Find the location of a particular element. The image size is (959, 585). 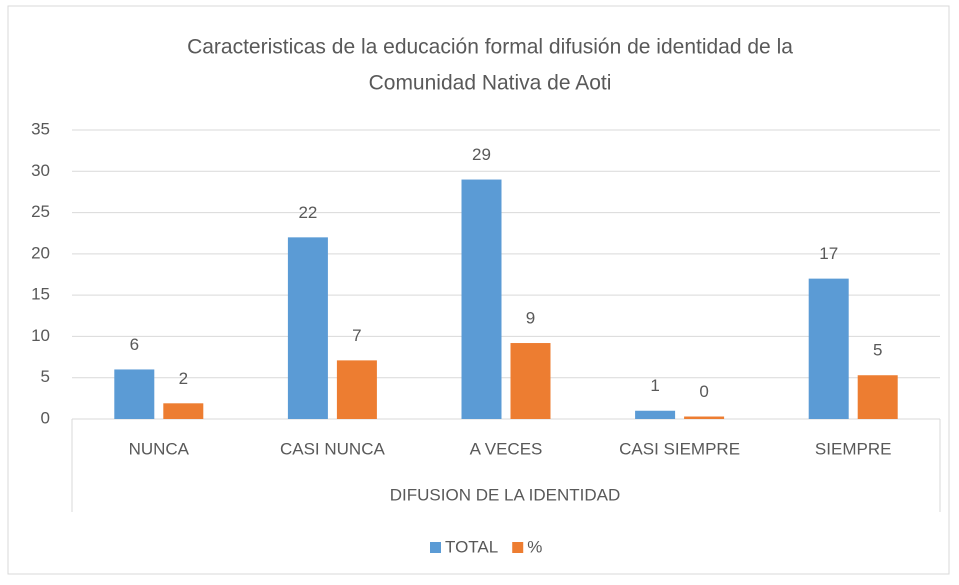

data-label: 2 is located at coordinates (183, 378).